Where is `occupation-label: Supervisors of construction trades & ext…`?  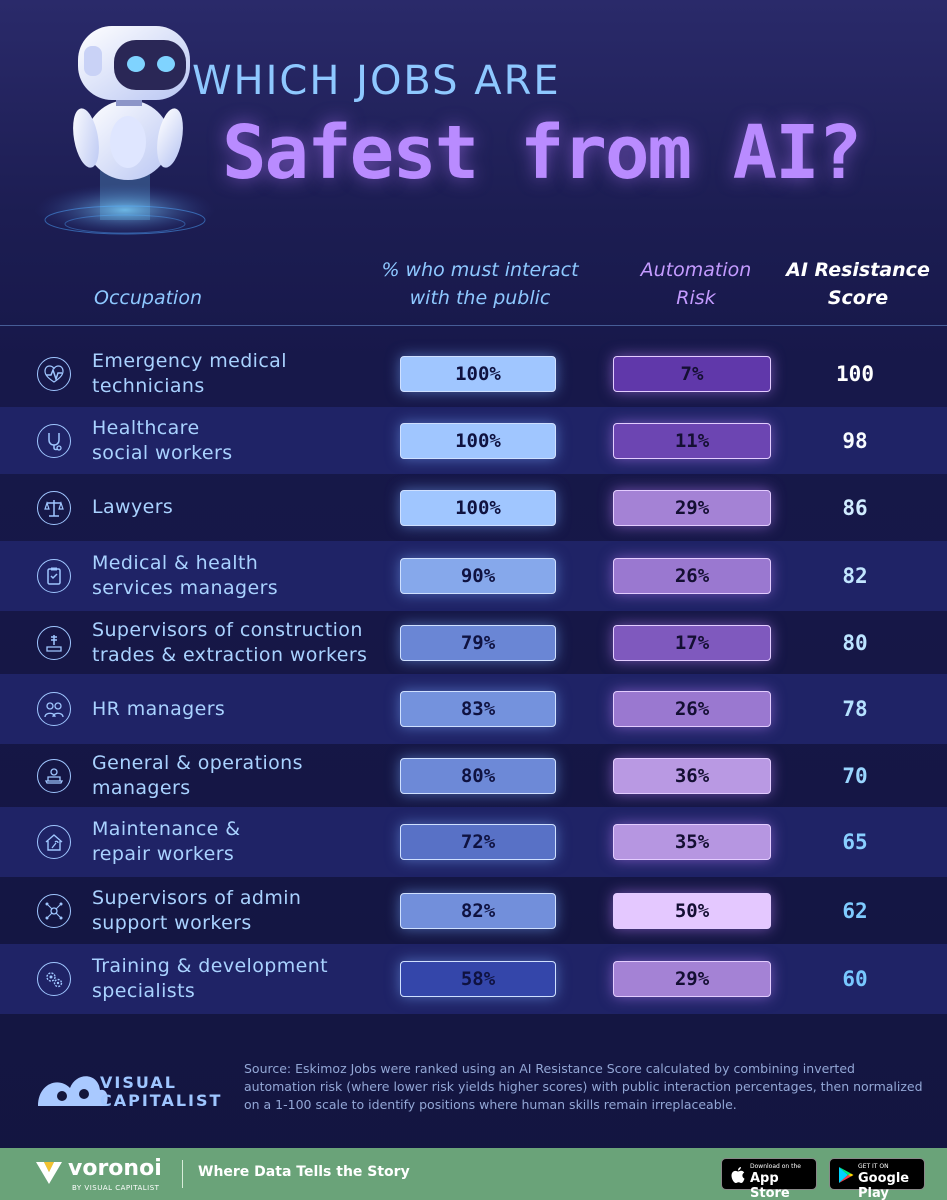
occupation-label: Supervisors of construction trades & ext… is located at coordinates (230, 642).